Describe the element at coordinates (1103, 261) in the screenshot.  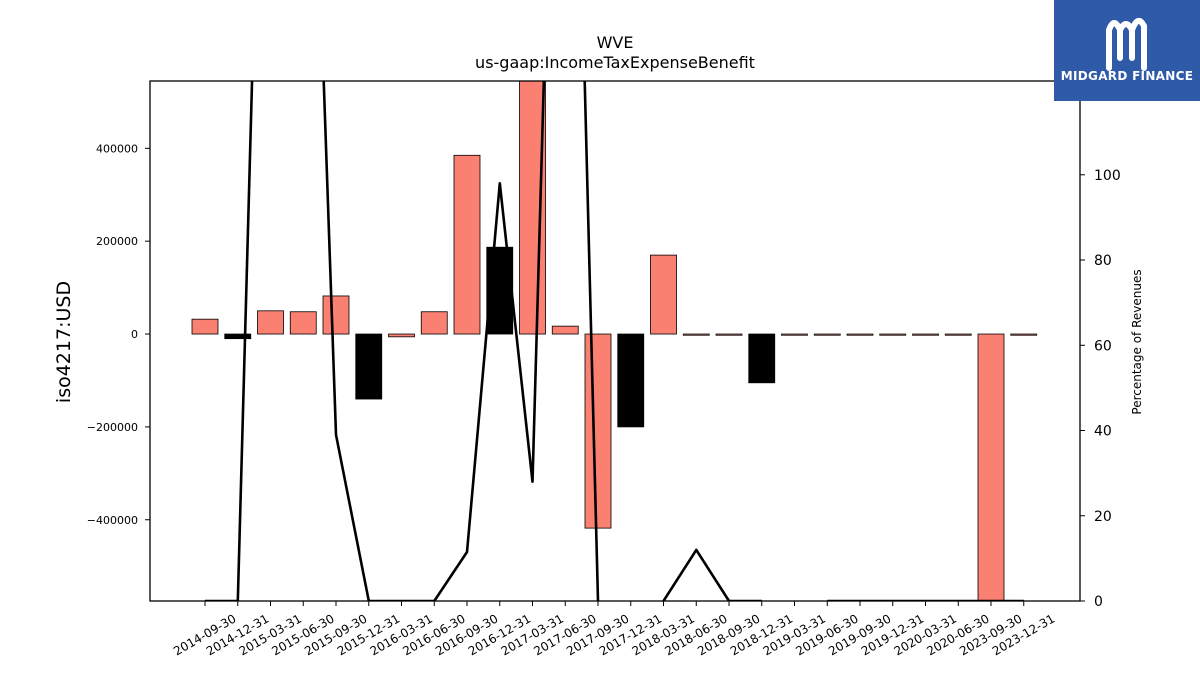
I see `y2-tick-label: 80` at that location.